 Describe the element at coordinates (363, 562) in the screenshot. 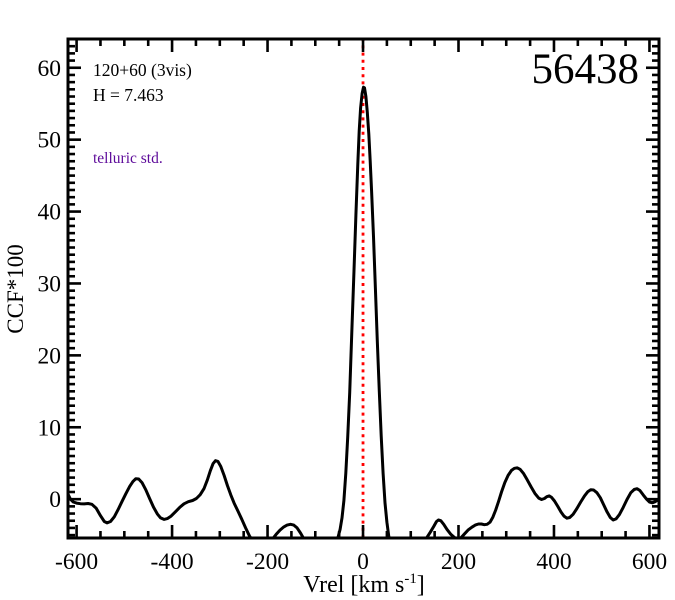

I see `x-tick-label: 0` at that location.